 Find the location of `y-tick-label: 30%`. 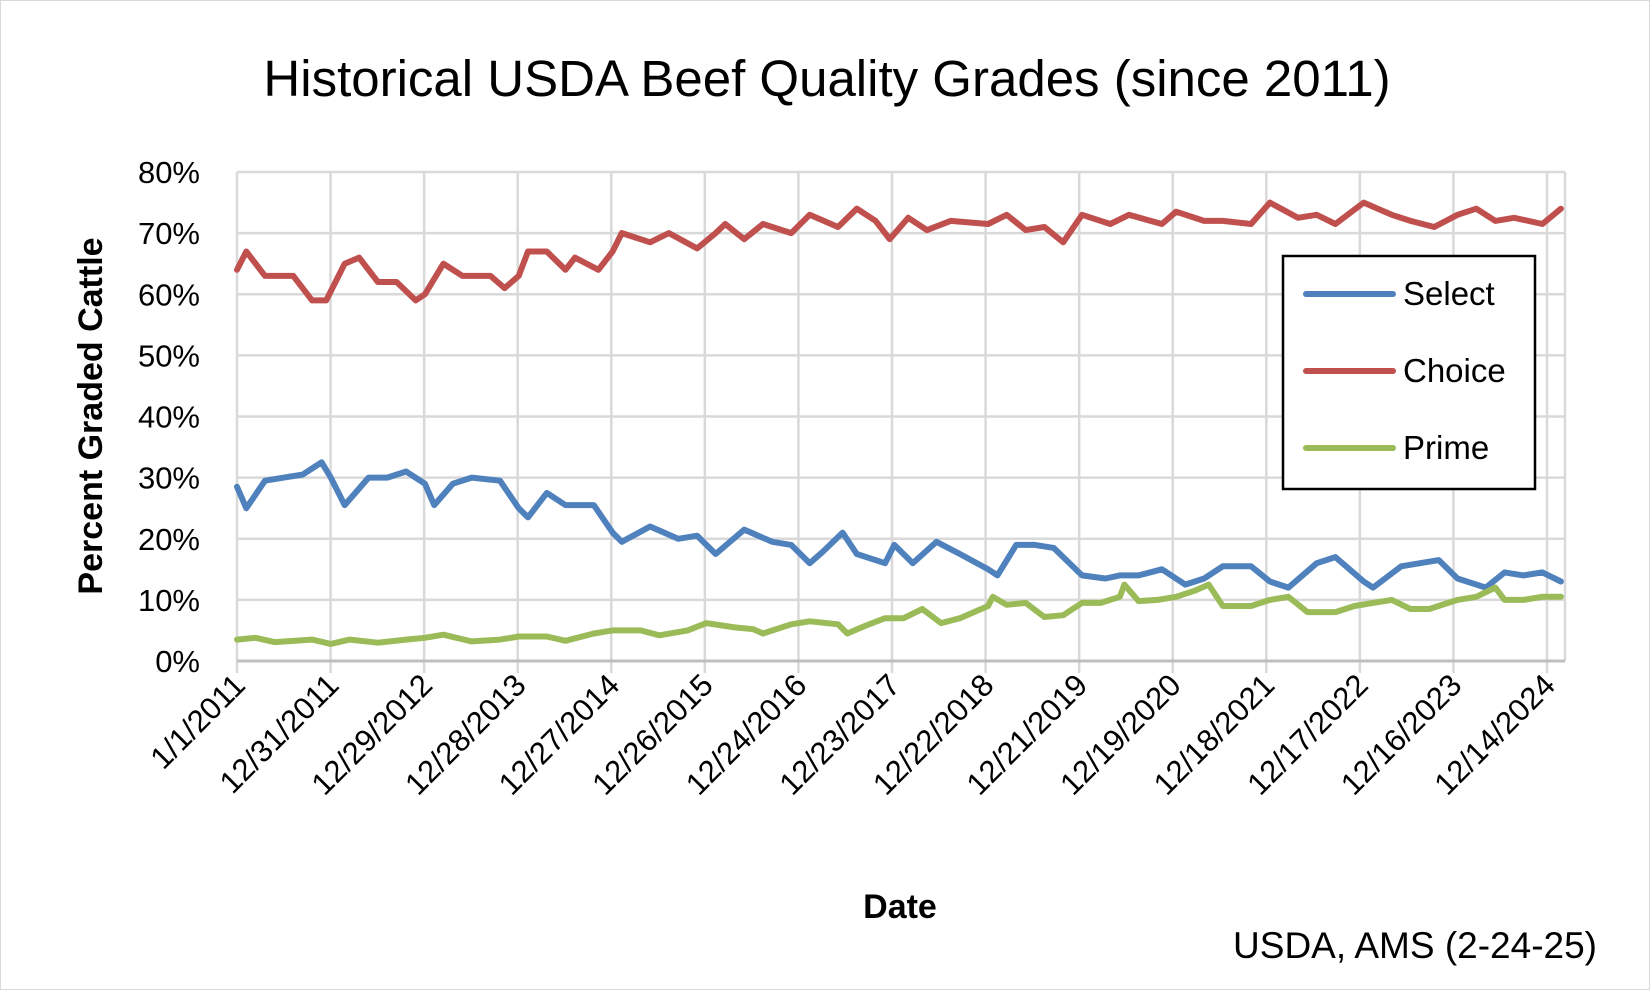

y-tick-label: 30% is located at coordinates (169, 478).